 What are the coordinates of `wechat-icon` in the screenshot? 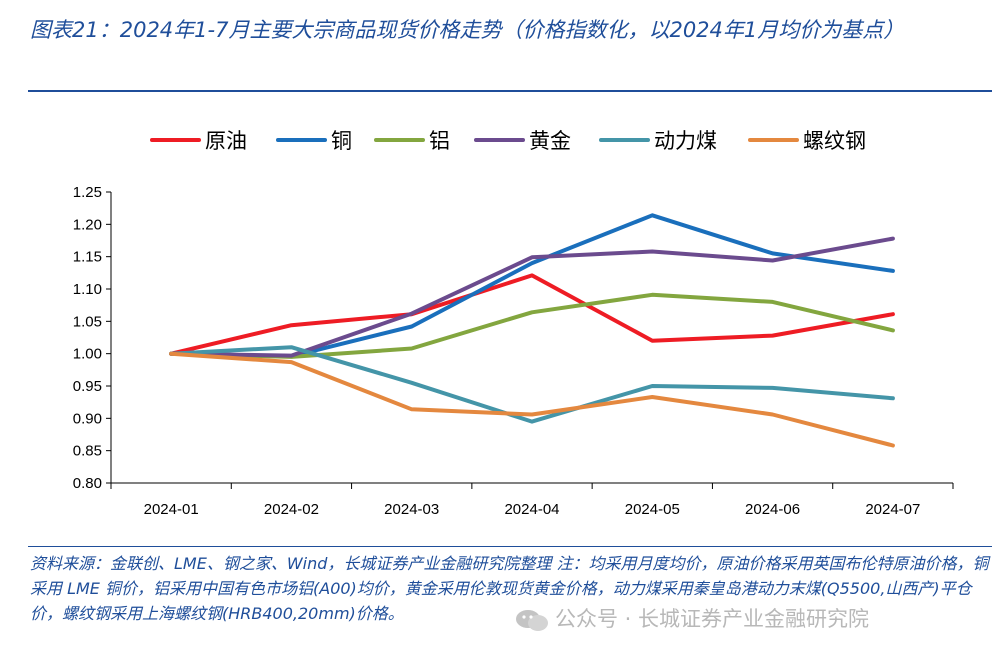 It's located at (532, 620).